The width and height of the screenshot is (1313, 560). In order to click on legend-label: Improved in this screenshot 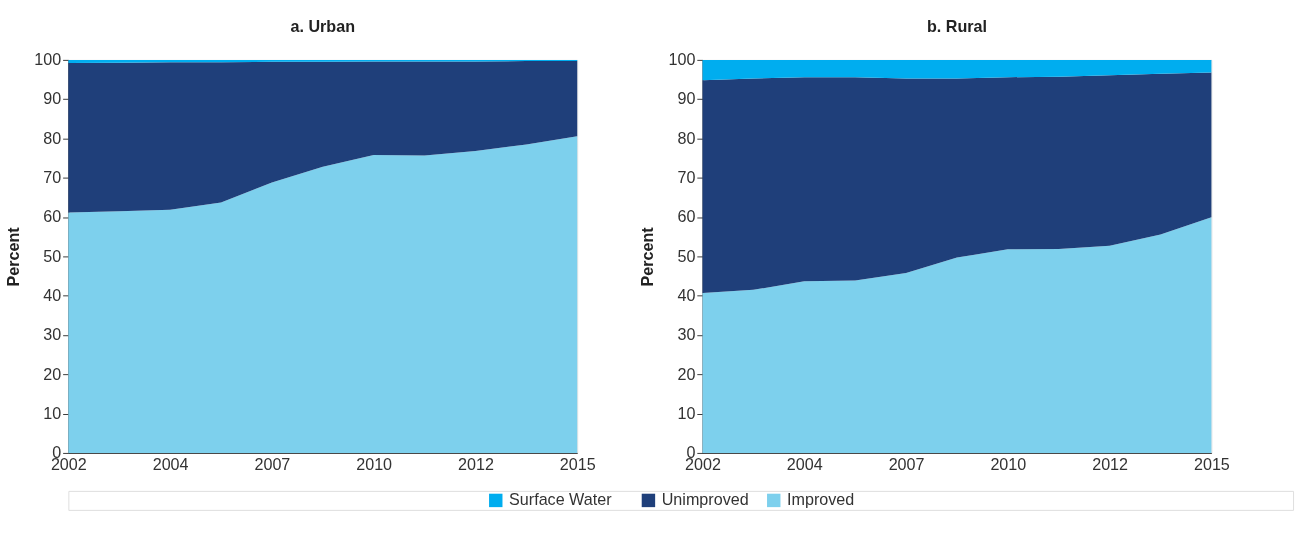, I will do `click(821, 499)`.